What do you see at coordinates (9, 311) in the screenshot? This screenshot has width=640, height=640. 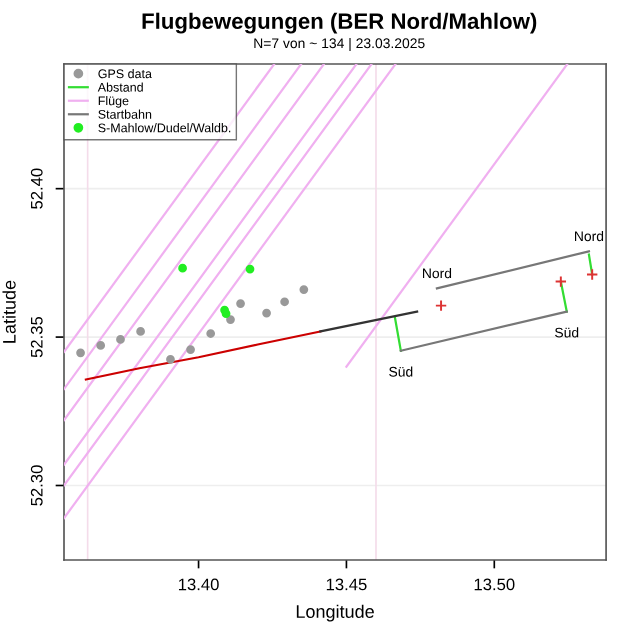 I see `y-axis-title: Latitude` at bounding box center [9, 311].